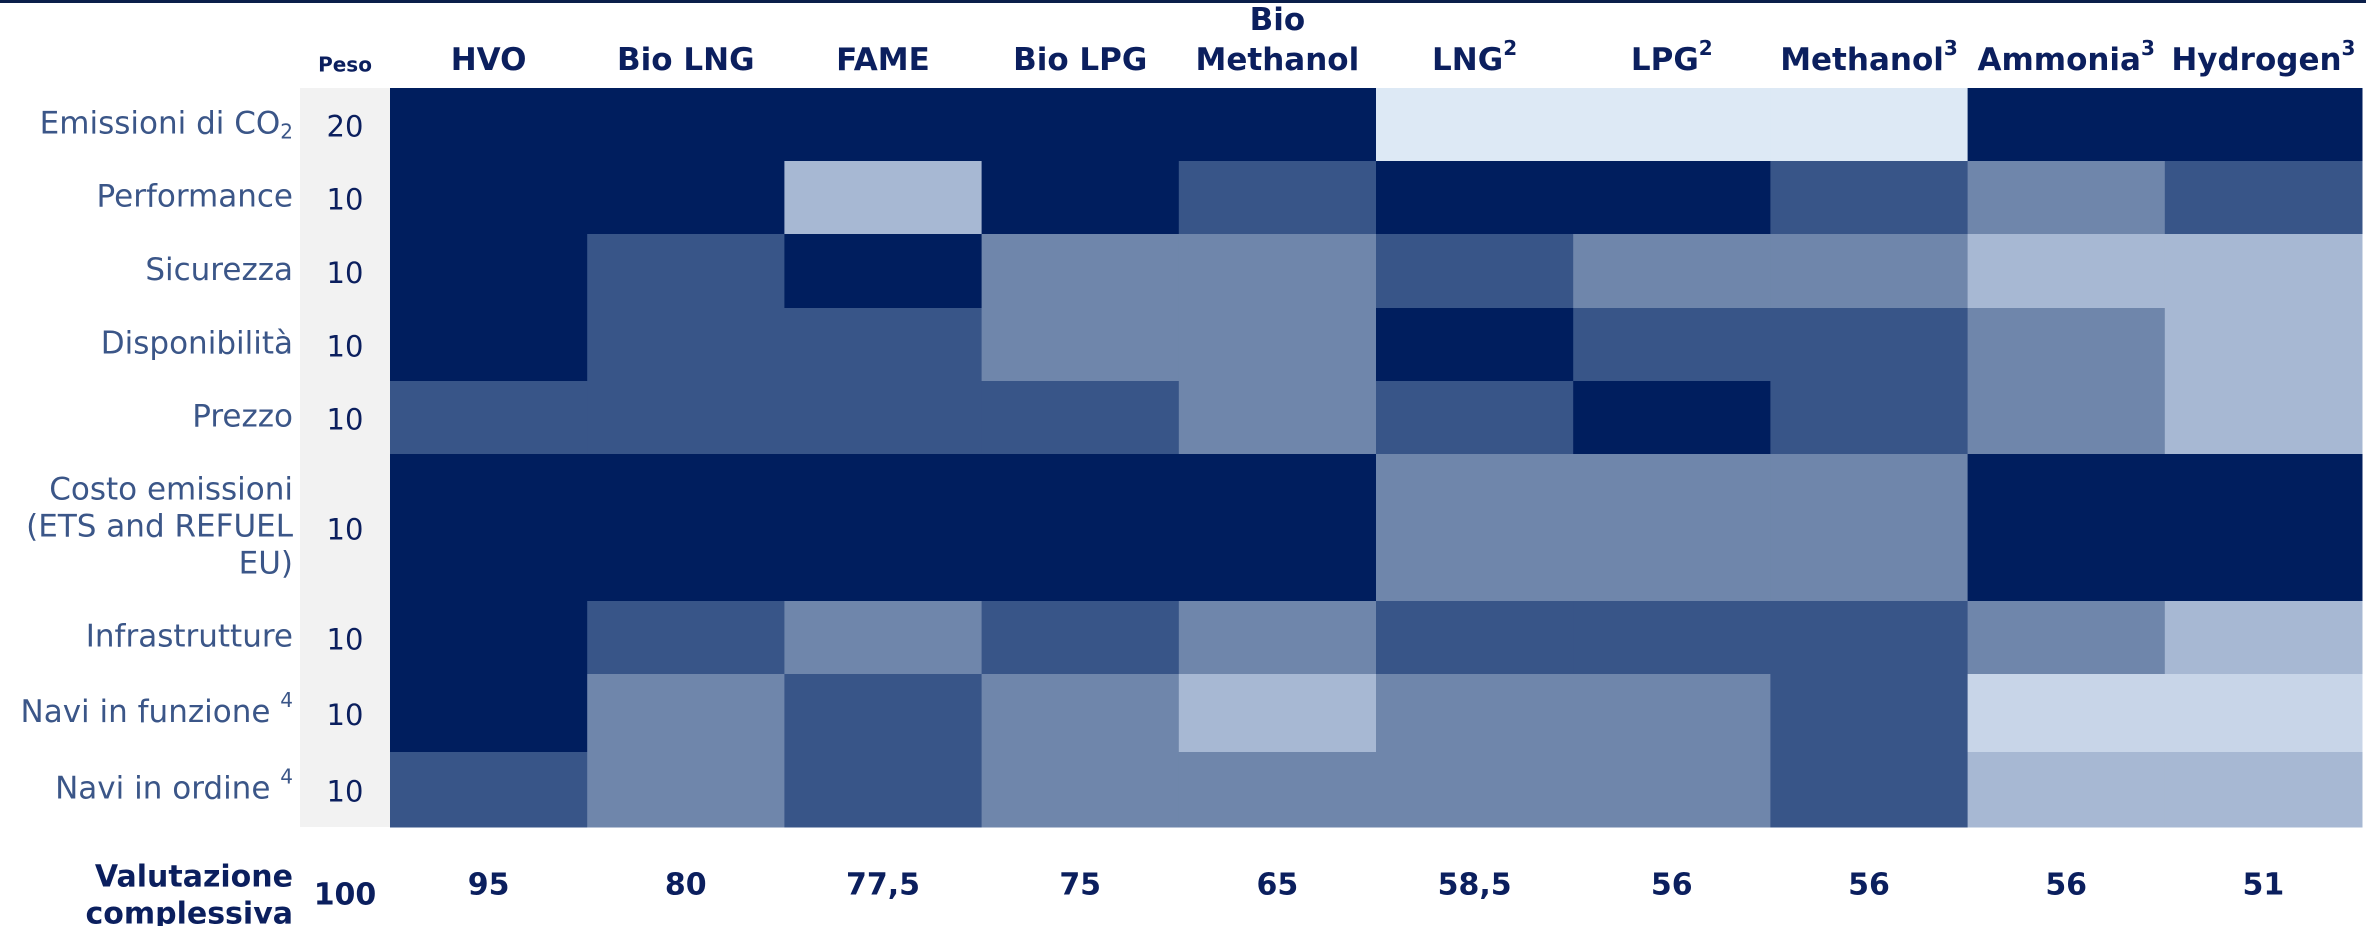 This screenshot has height=926, width=2366. What do you see at coordinates (1665, 60) in the screenshot?
I see `column-header-text: LPG` at bounding box center [1665, 60].